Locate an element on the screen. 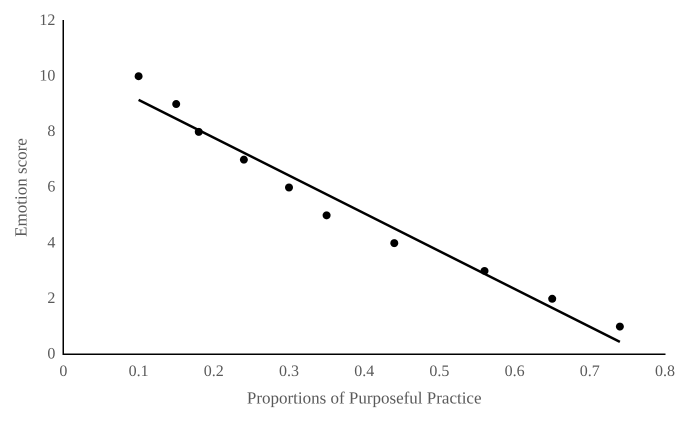 This screenshot has height=423, width=686. y-tick-label: 2 is located at coordinates (51, 298).